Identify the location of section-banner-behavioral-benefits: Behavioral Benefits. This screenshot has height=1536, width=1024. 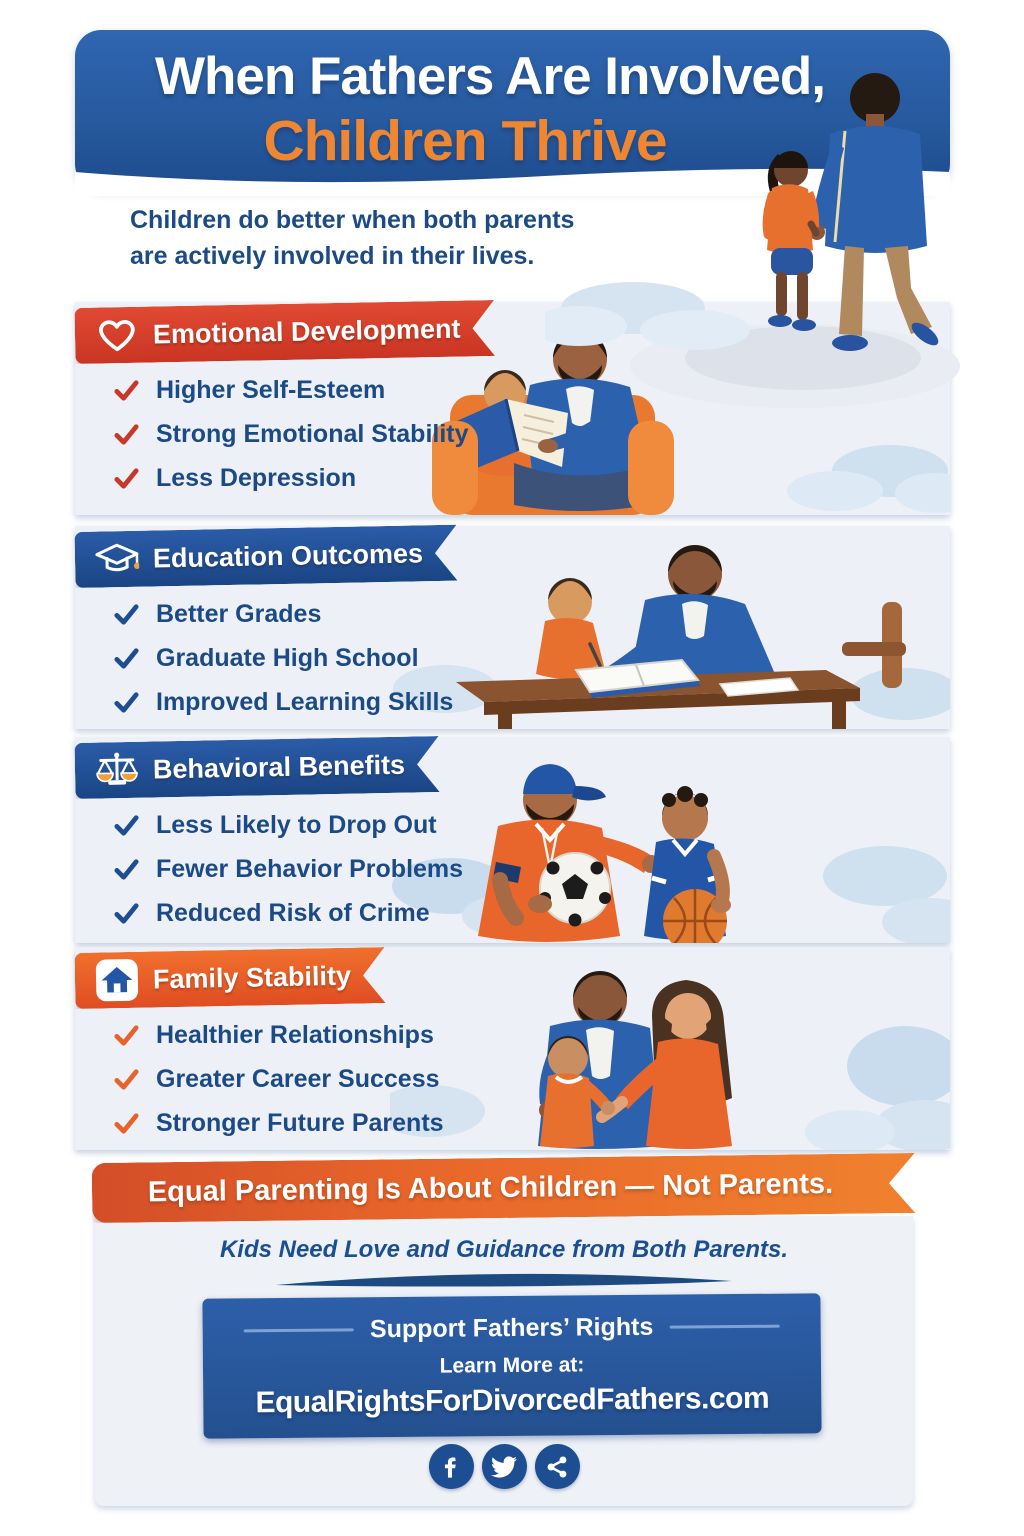
(256, 767).